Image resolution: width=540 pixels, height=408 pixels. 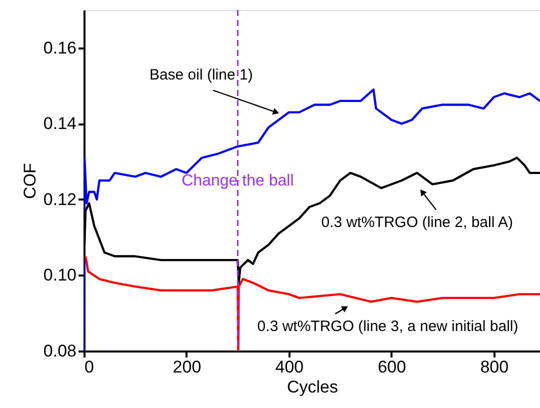 I want to click on x-tick-label: 800, so click(x=494, y=367).